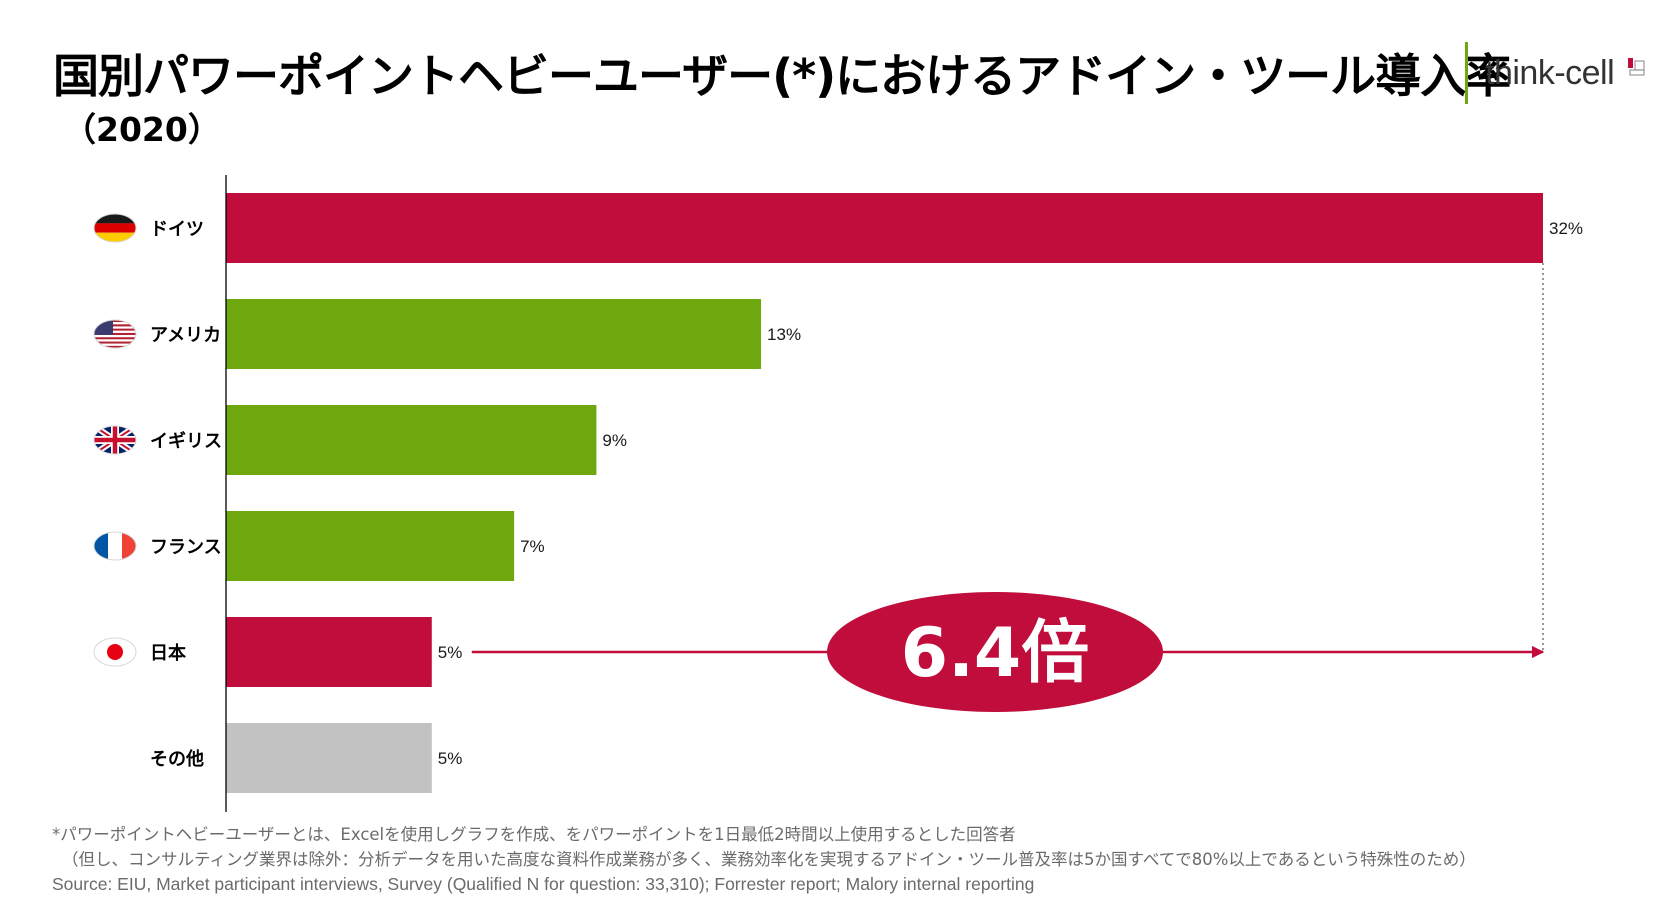 Image resolution: width=1670 pixels, height=897 pixels. Describe the element at coordinates (115, 334) in the screenshot. I see `usa-flag-icon` at that location.